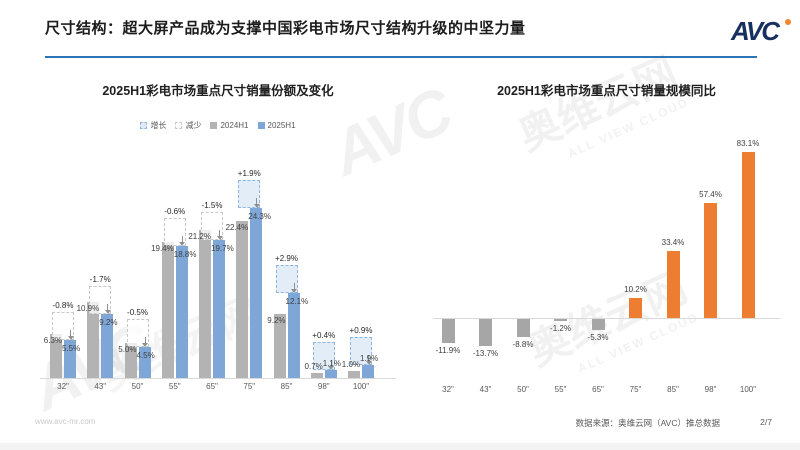 This screenshot has height=450, width=800. What do you see at coordinates (485, 354) in the screenshot?
I see `yoy-value-43": -13.7%` at bounding box center [485, 354].